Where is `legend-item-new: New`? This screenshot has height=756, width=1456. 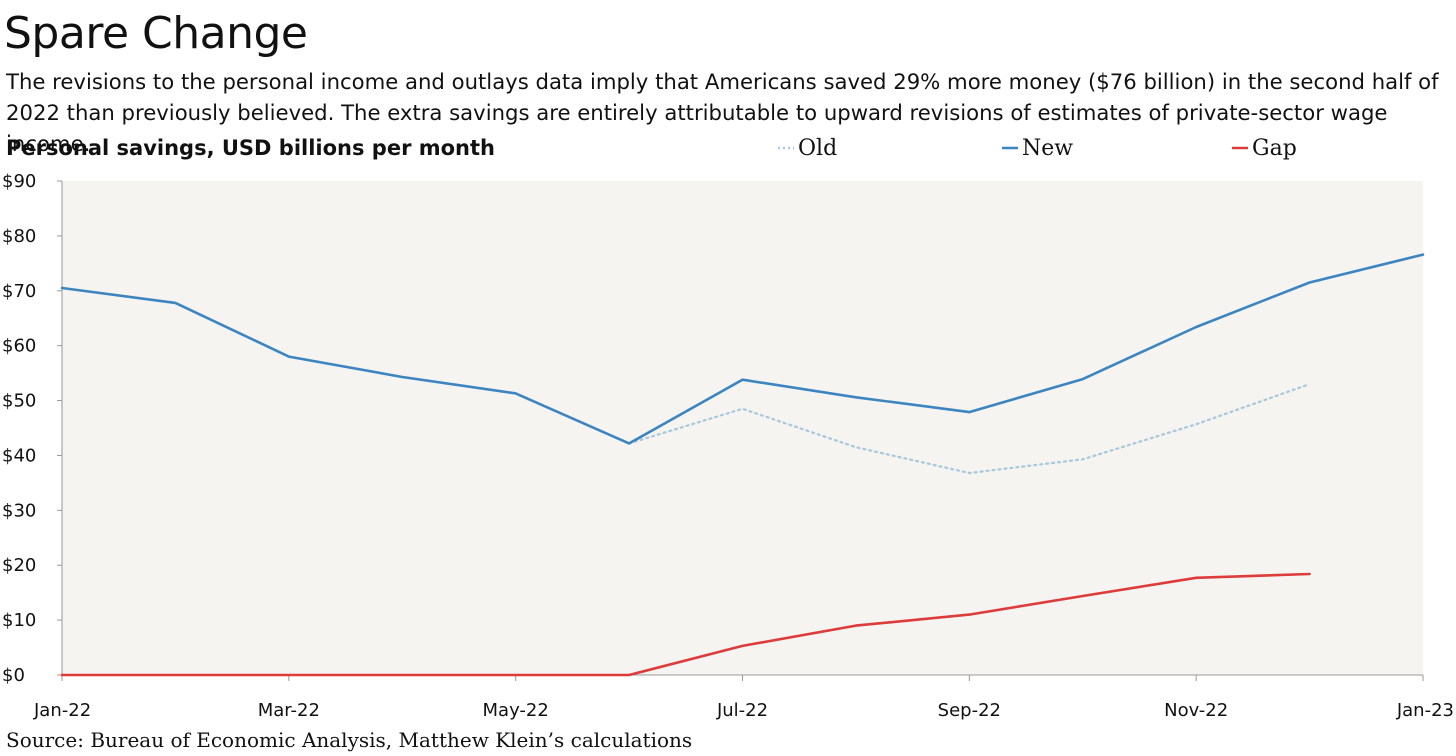 legend-item-new: New is located at coordinates (1037, 148).